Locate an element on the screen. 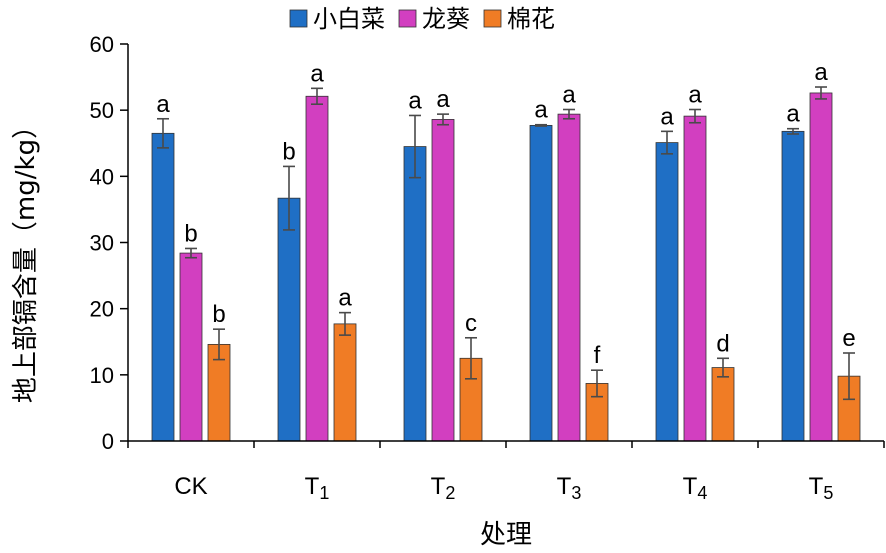 The width and height of the screenshot is (886, 553). y-tick-label: 30 is located at coordinates (102, 243).